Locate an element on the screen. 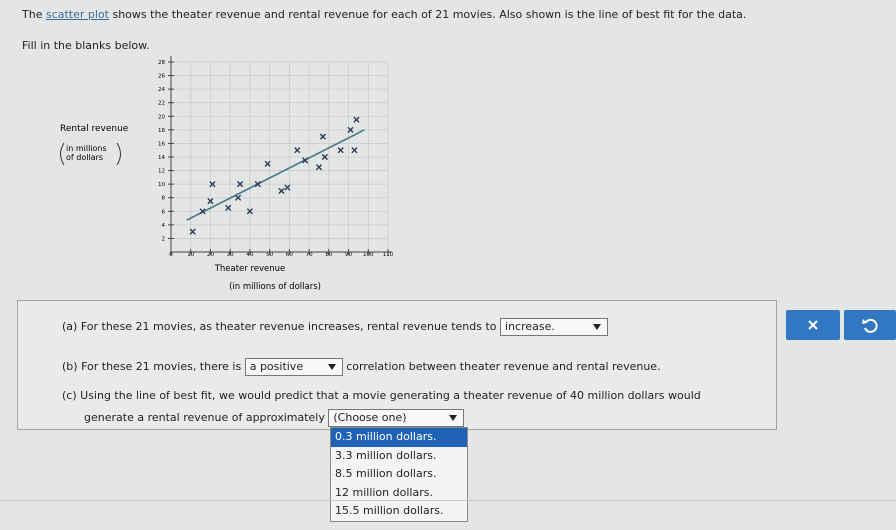 The image size is (896, 530). clear-icon is located at coordinates (813, 325).